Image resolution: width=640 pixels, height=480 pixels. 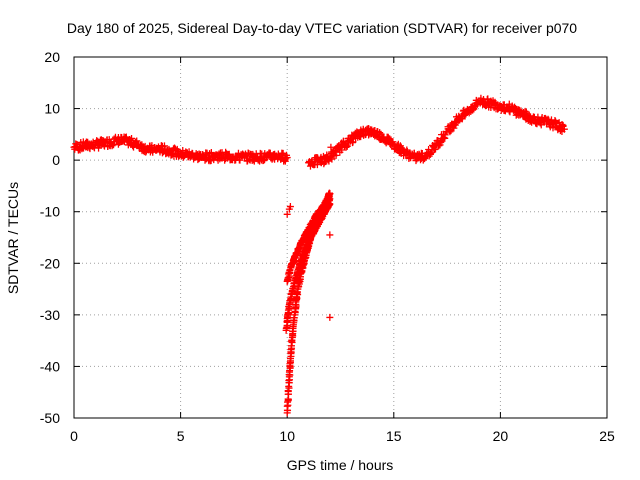 What do you see at coordinates (50, 212) in the screenshot?
I see `y-tick-label: -10` at bounding box center [50, 212].